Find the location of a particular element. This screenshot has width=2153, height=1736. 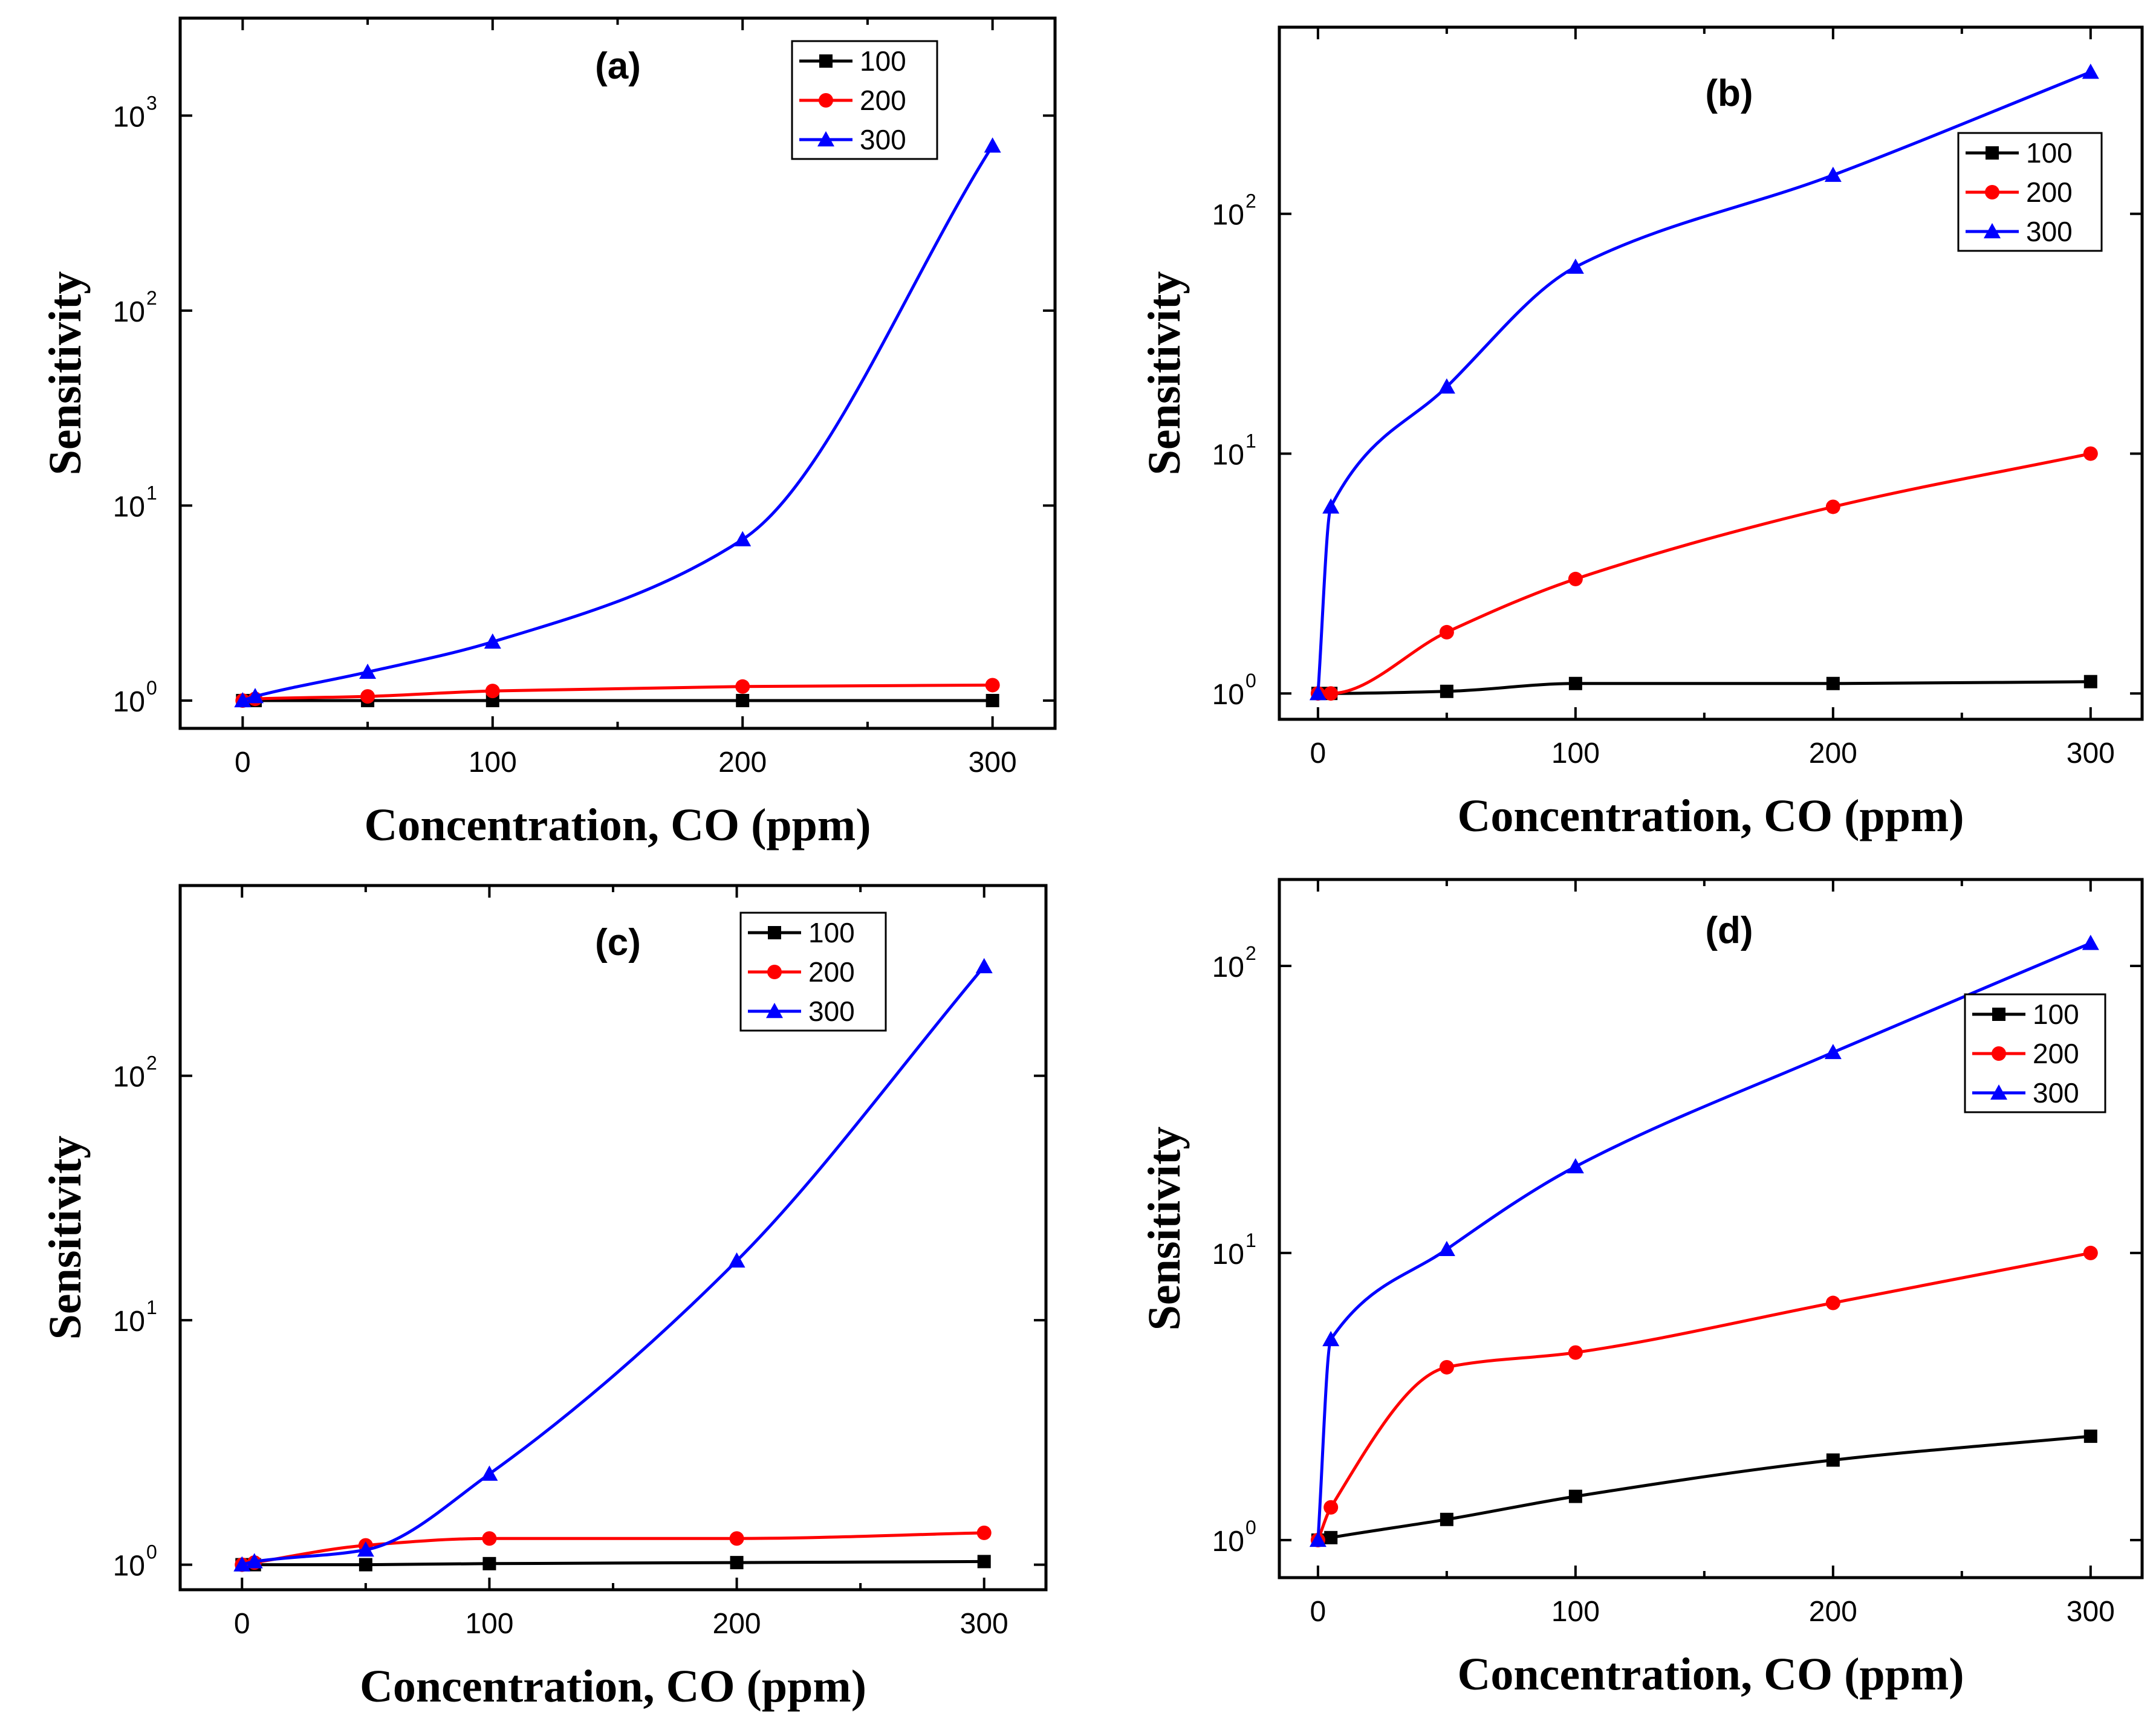

x-axis-title: Concentration, CO (ppm) is located at coordinates (1710, 1674).